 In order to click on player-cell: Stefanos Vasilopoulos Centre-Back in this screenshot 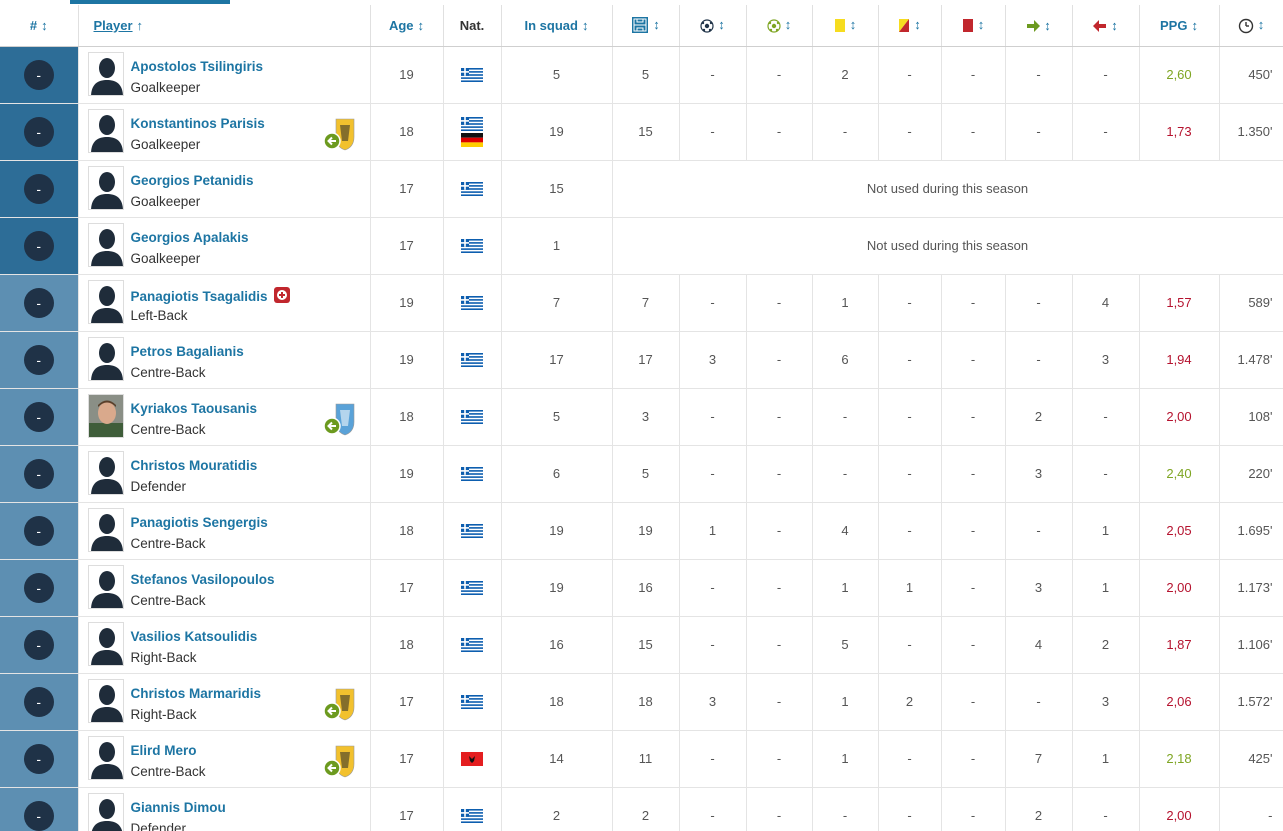, I will do `click(224, 588)`.